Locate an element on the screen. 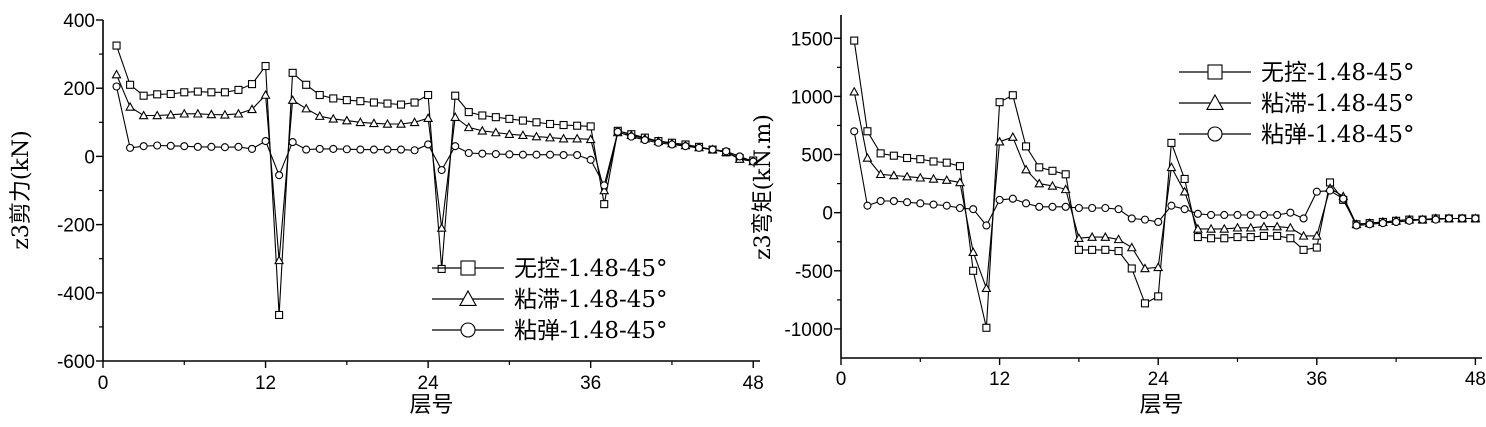 The width and height of the screenshot is (1486, 427). y-axis-label: z3弯矩(kN.m) is located at coordinates (763, 187).